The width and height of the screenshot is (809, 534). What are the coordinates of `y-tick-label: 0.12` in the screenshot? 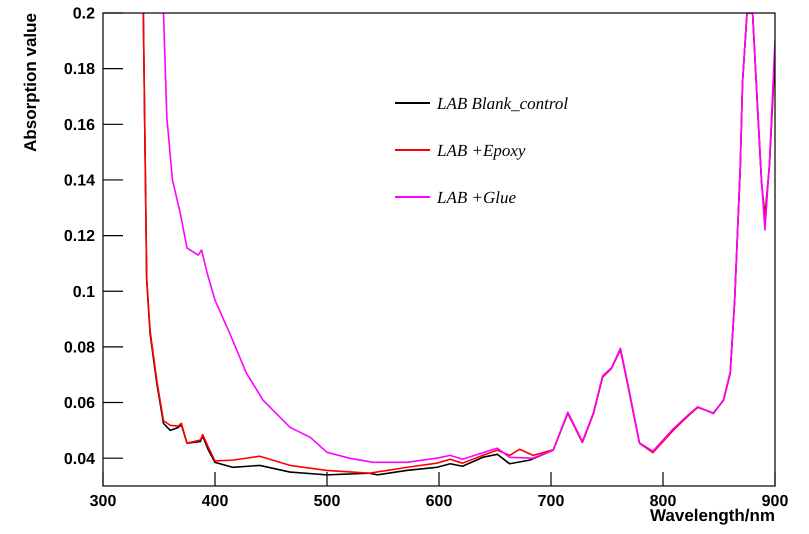 It's located at (80, 237).